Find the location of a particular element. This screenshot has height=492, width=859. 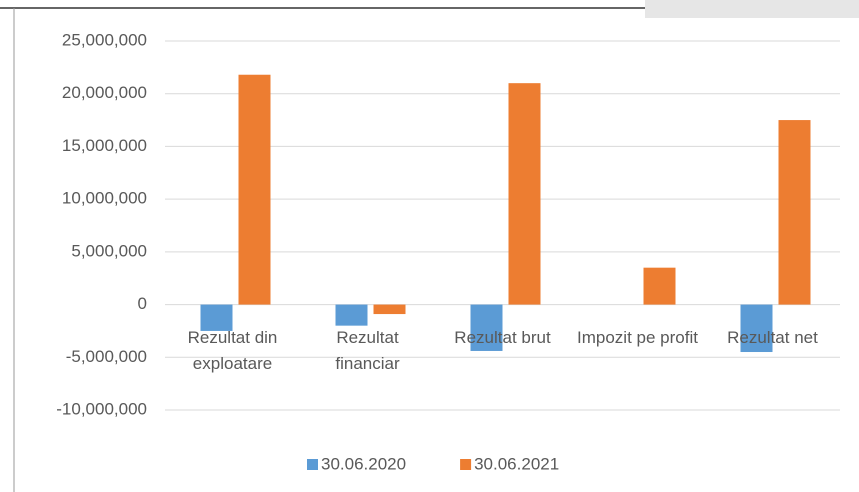

y-tick-label: -5,000,000 is located at coordinates (106, 356).